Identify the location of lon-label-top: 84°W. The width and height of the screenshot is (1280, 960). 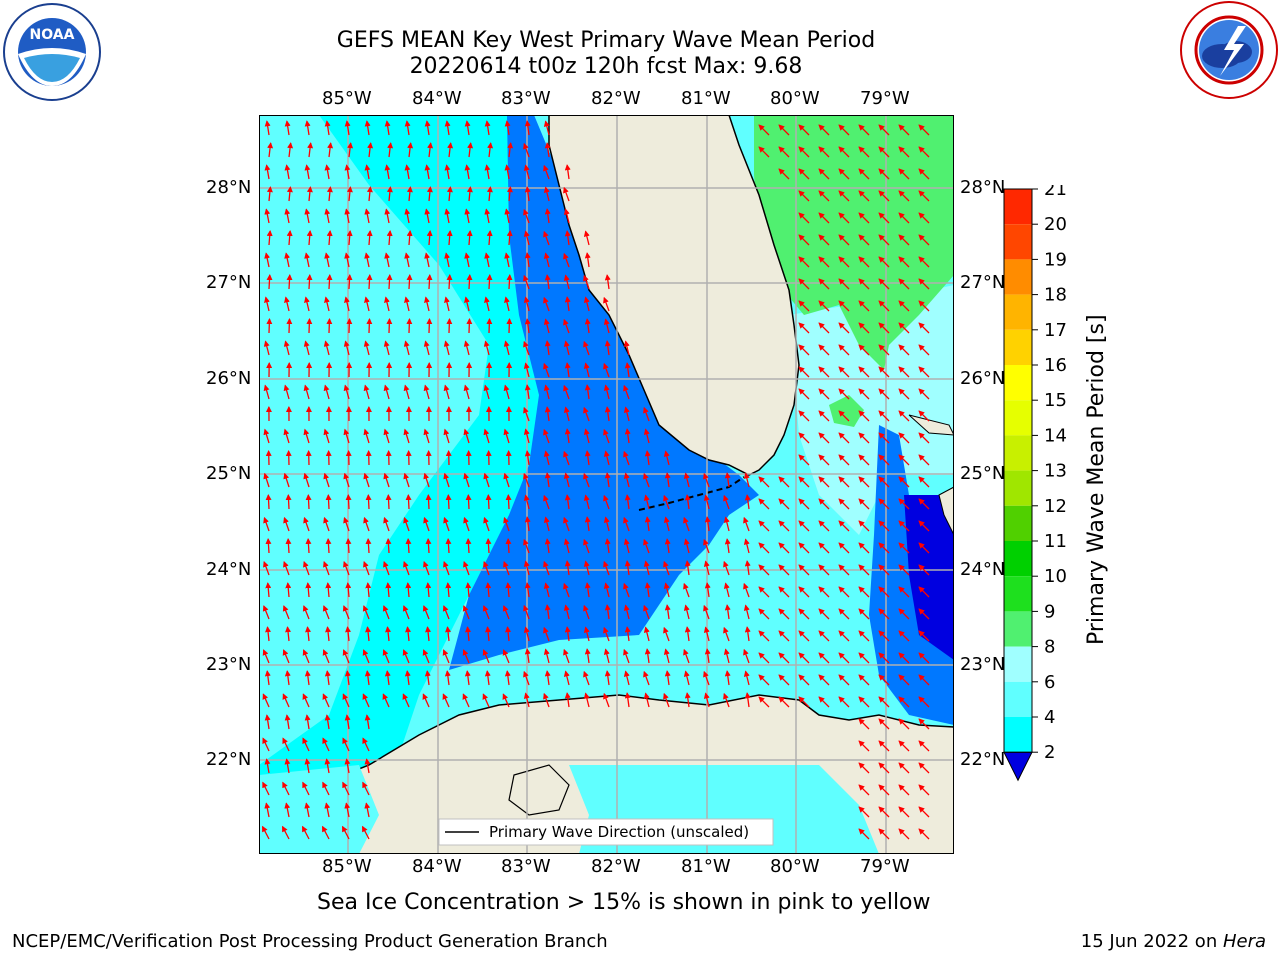
(437, 98).